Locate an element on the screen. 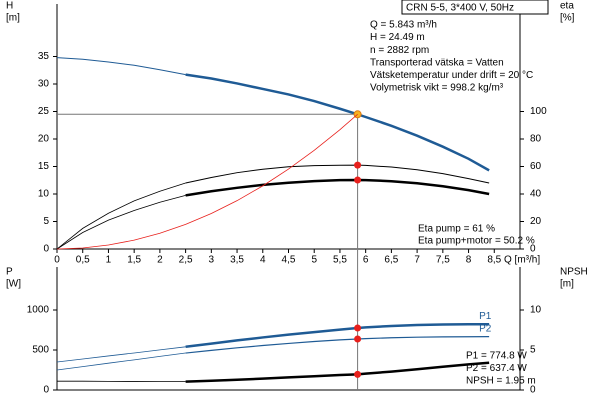 This screenshot has width=600, height=400. x-tick-label: 7,5 is located at coordinates (443, 260).